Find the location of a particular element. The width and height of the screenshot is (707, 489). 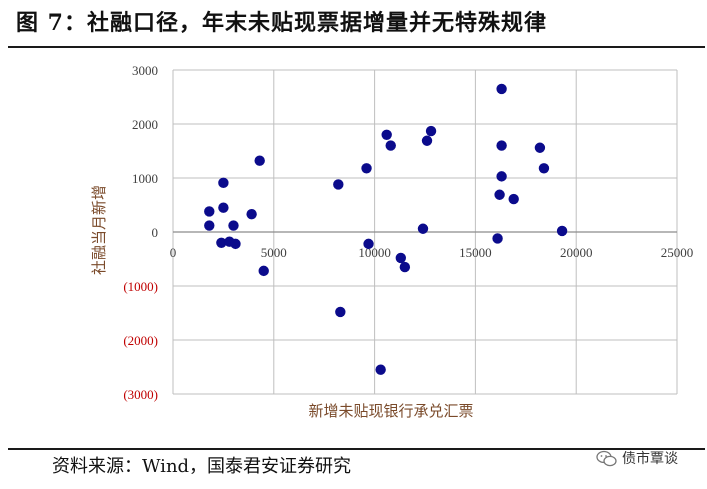

x-tick-label: 20000 is located at coordinates (576, 252).